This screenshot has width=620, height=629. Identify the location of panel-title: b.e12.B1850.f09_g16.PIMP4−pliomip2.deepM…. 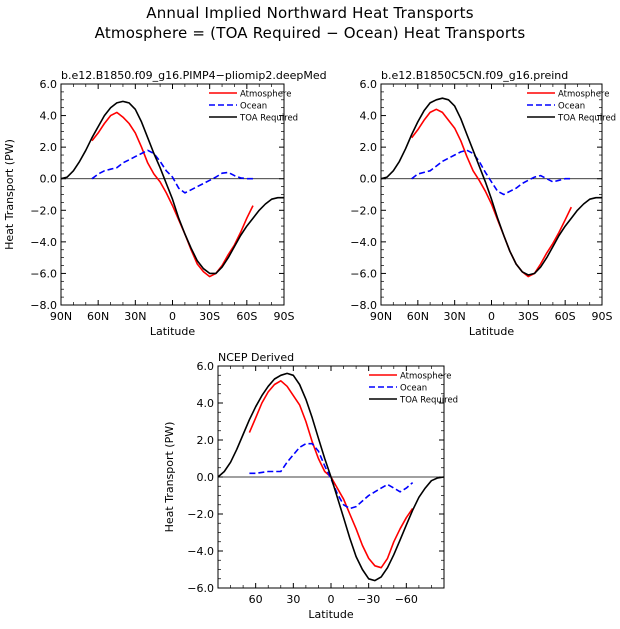
(194, 75).